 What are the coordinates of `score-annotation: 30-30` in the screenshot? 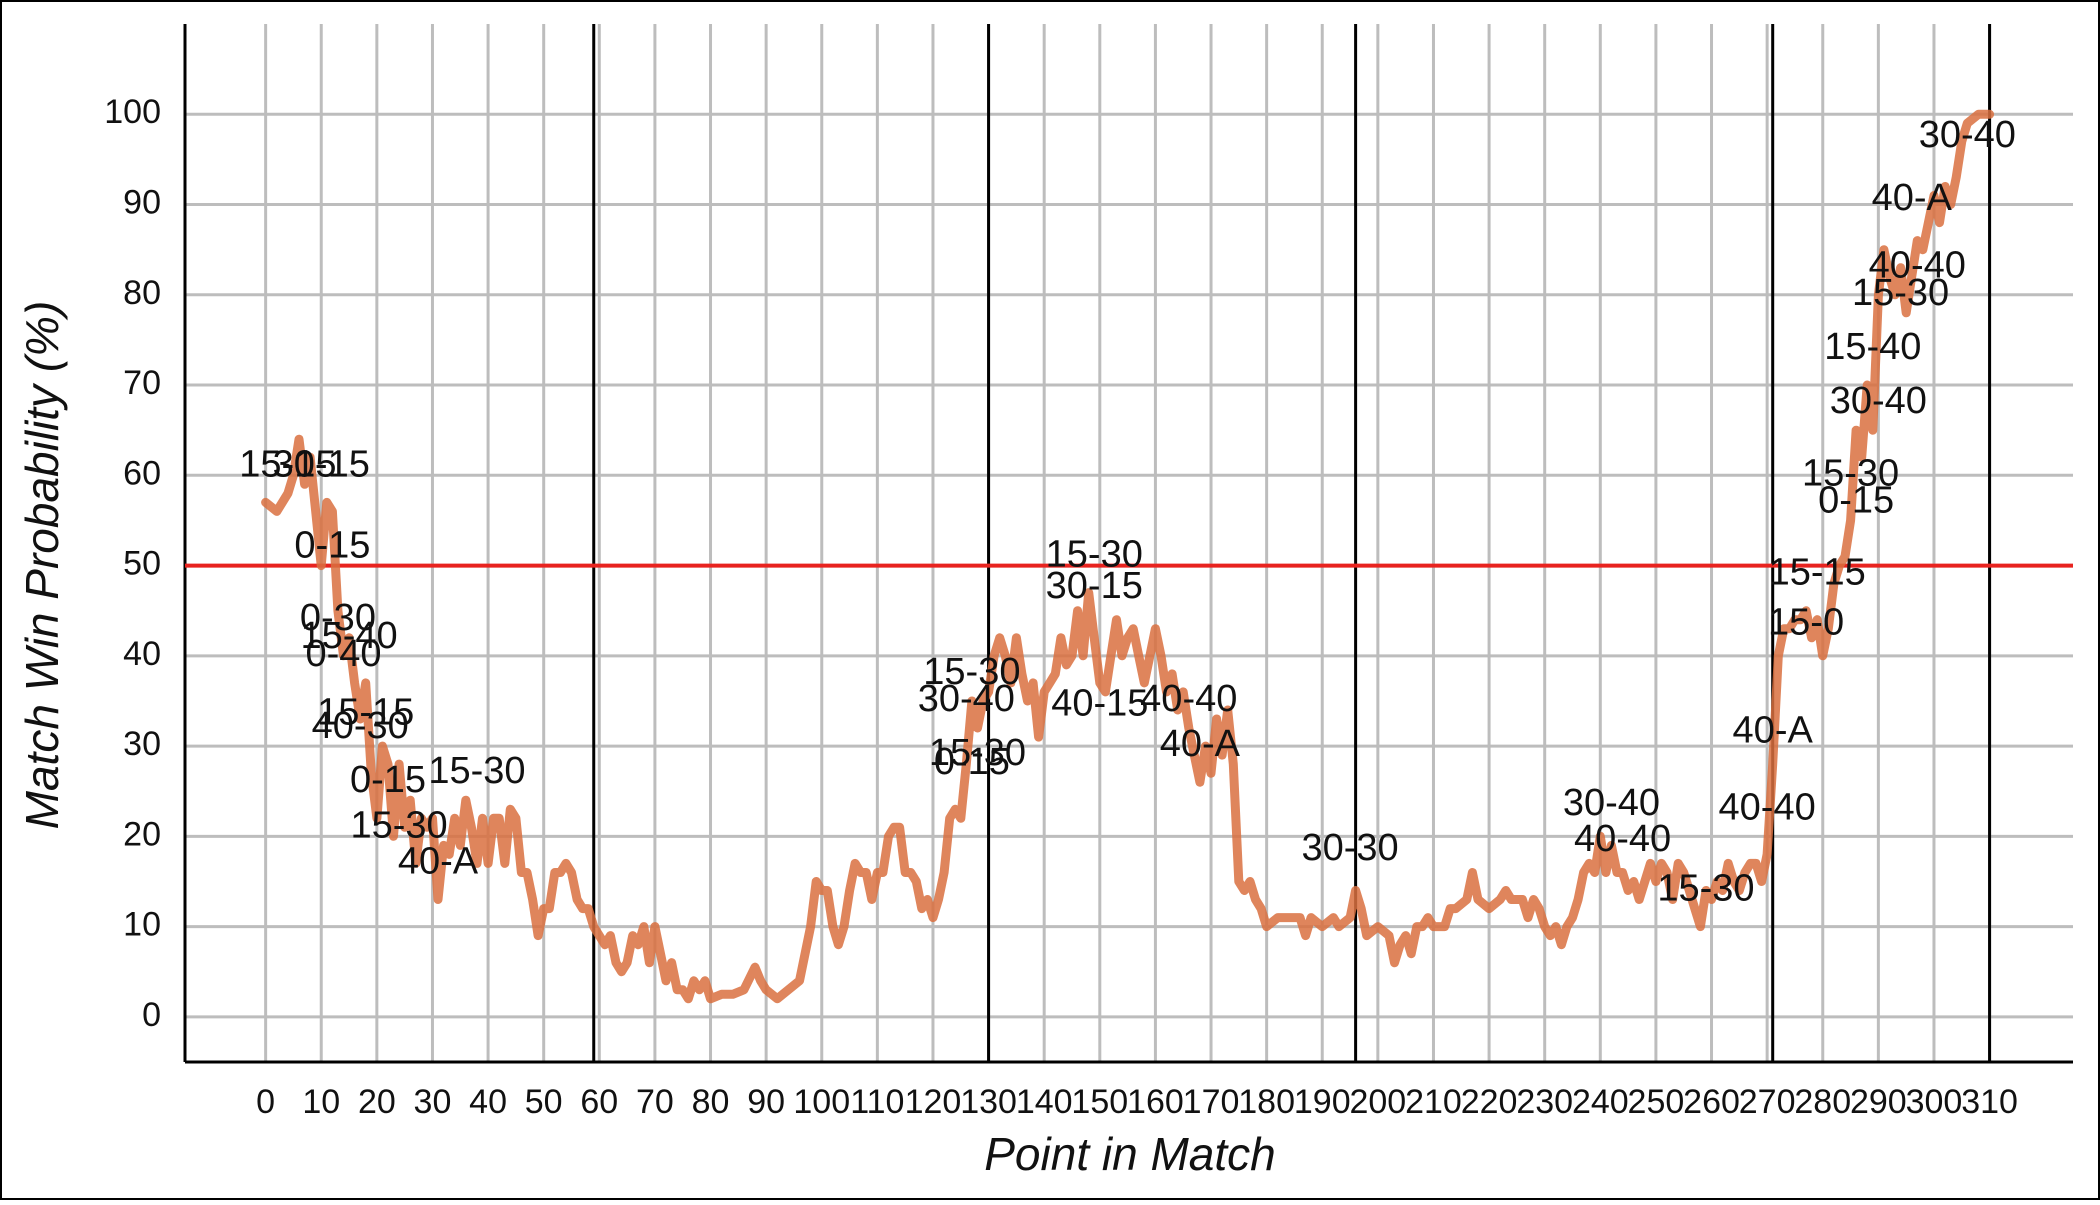 It's located at (1349, 848).